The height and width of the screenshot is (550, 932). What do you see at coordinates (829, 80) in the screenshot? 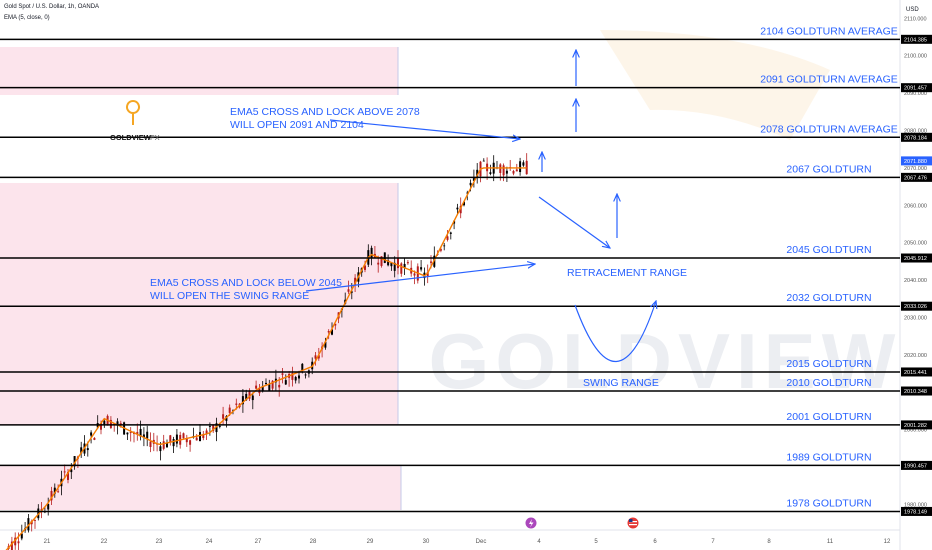
I see `level-label: 2091 GOLDTURN AVERAGE` at bounding box center [829, 80].